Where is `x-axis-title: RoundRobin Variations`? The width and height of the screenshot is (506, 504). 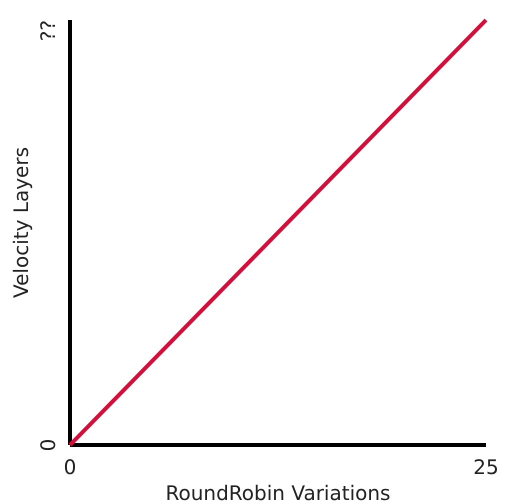 x-axis-title: RoundRobin Variations is located at coordinates (278, 492).